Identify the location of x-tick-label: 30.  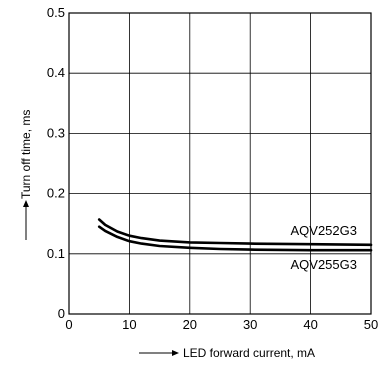
(250, 324).